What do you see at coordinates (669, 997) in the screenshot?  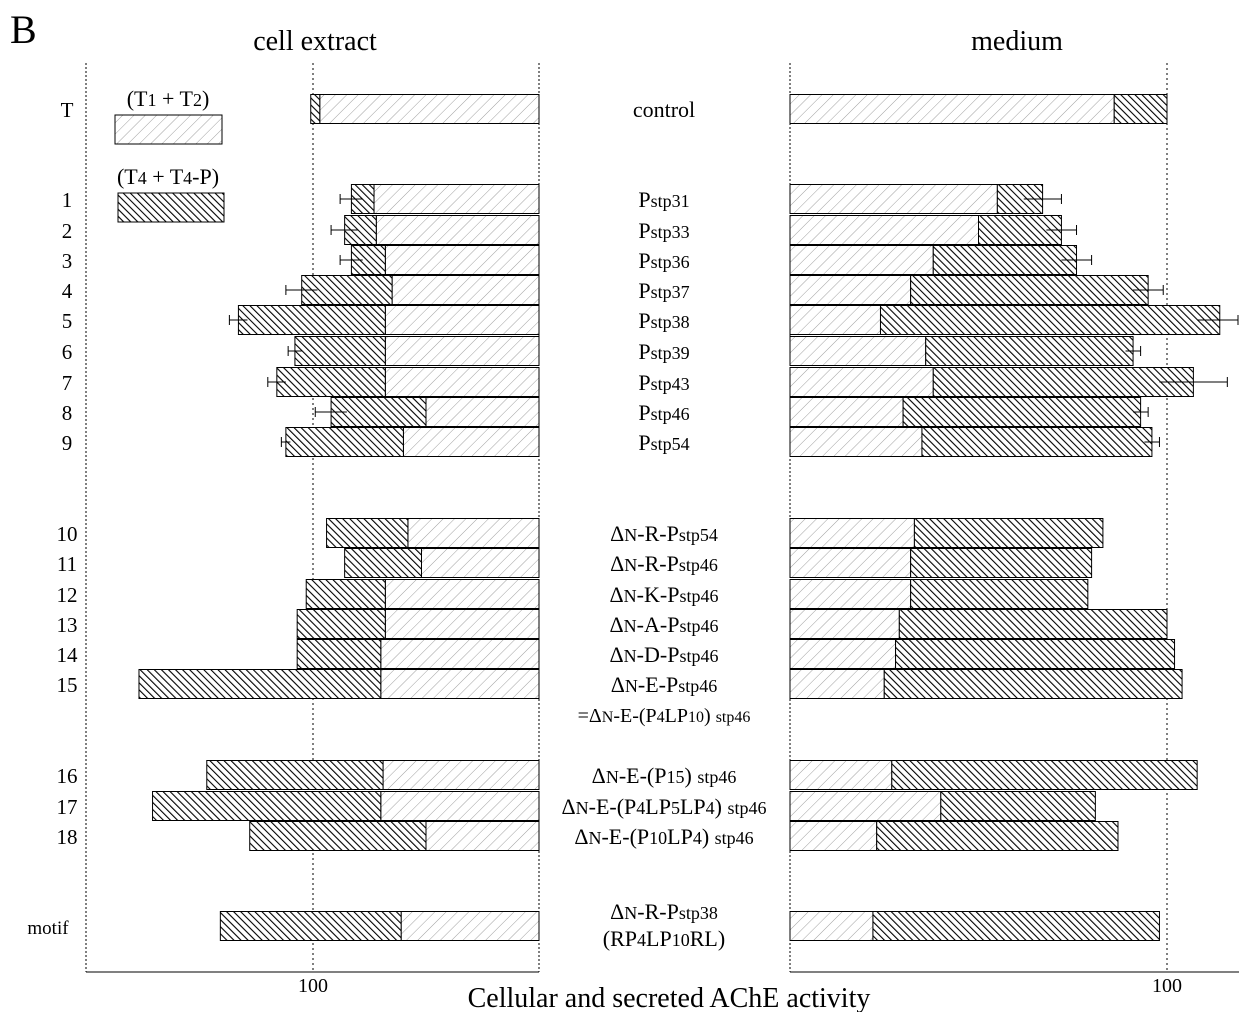 I see `x-axis-label: Cellular and secreted AChE activity` at bounding box center [669, 997].